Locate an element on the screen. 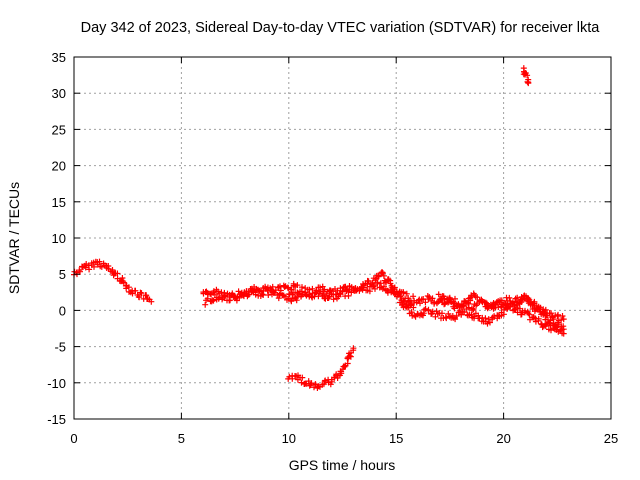 Image resolution: width=640 pixels, height=480 pixels. series-track-f is located at coordinates (501, 311).